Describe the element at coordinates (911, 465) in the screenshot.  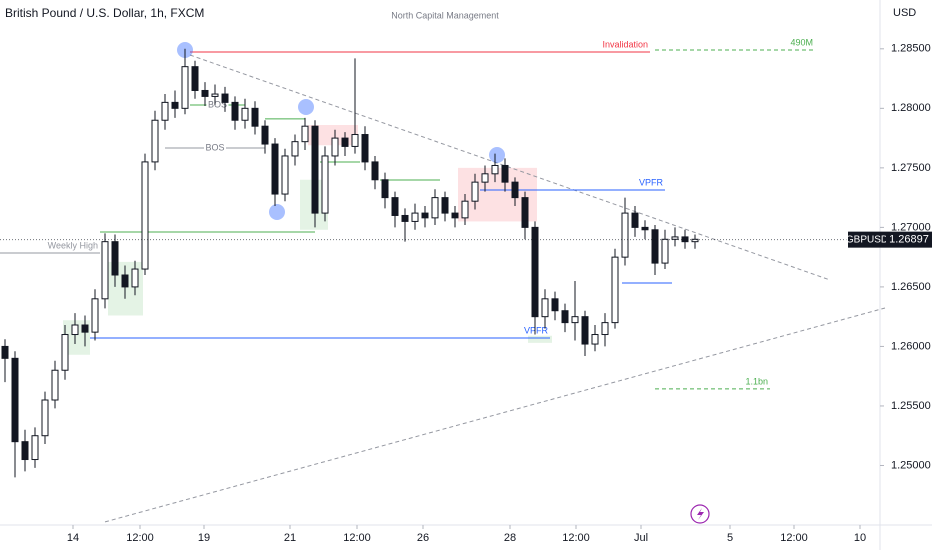
I see `y-tick-label: 1.25000` at that location.